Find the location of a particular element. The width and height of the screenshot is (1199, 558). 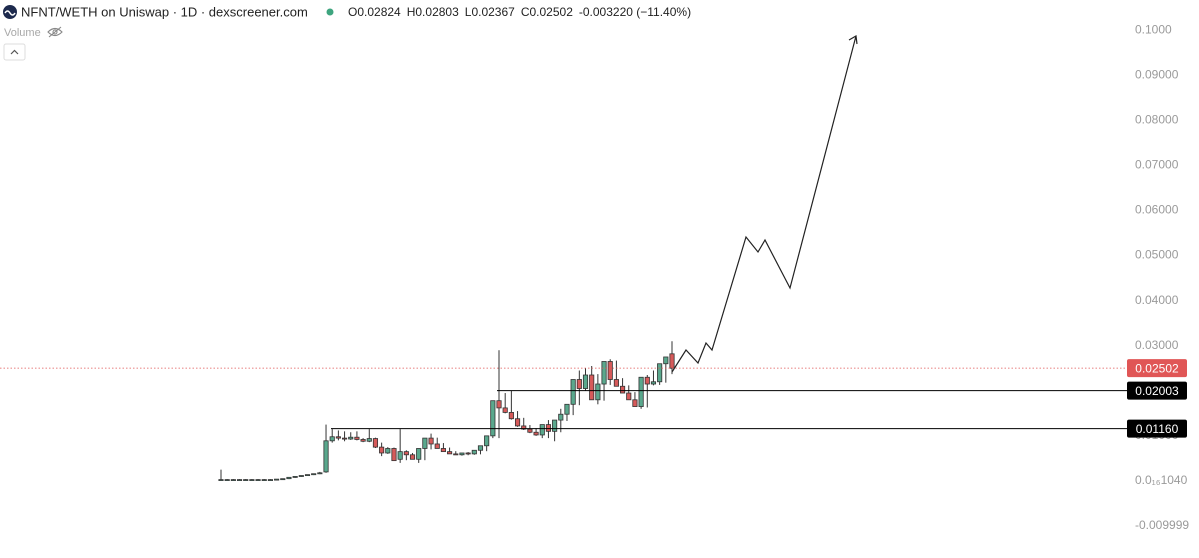

y-tick-label: 0.08000 is located at coordinates (1157, 120).